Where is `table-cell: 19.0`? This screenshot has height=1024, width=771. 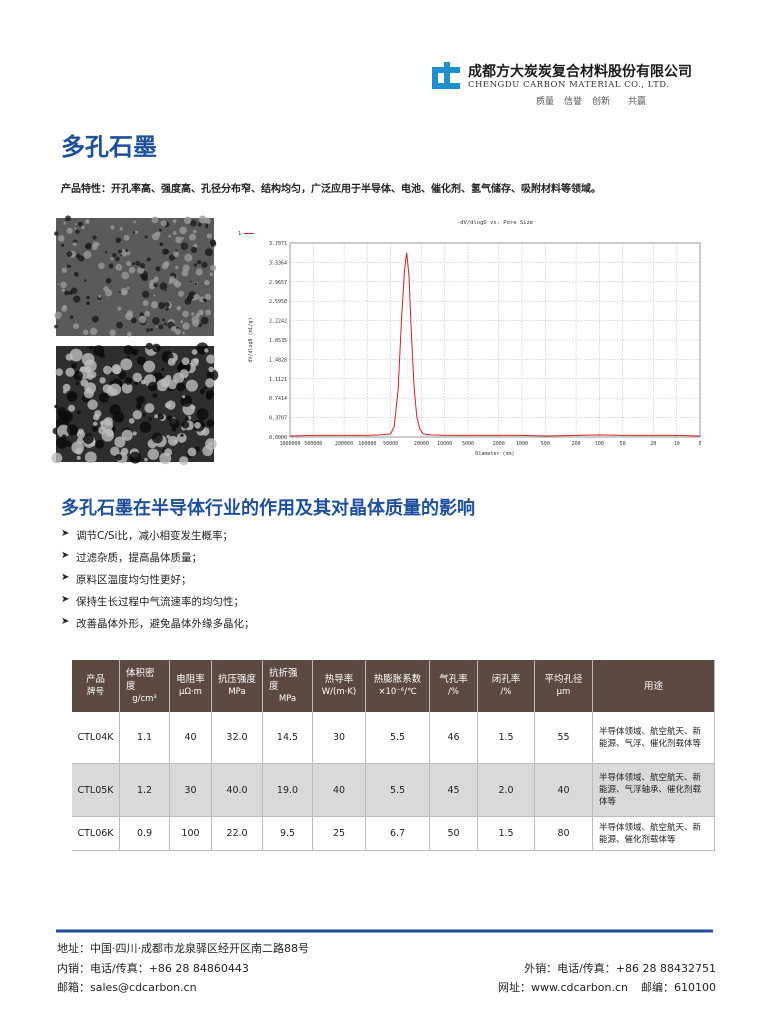
table-cell: 19.0 is located at coordinates (288, 790).